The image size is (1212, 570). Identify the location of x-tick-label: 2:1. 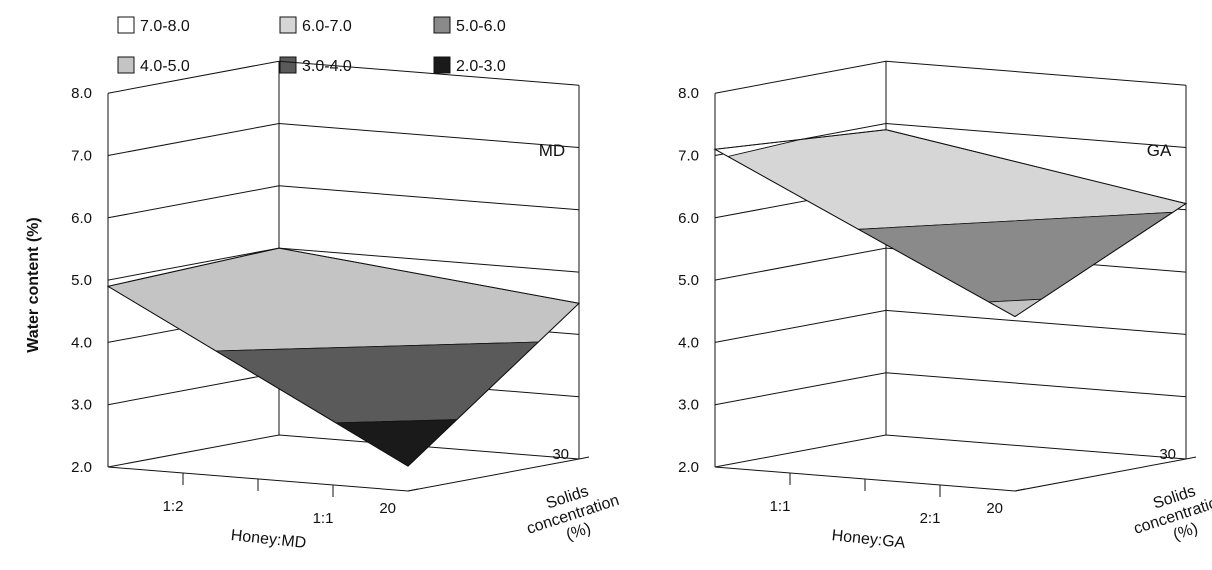
(930, 518).